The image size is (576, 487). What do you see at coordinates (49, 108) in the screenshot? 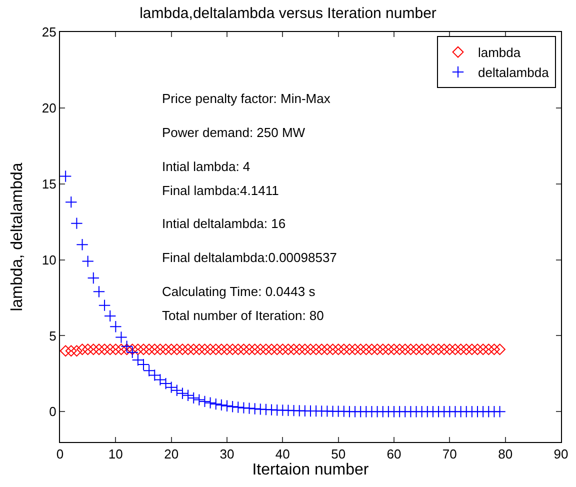
I see `y-tick-label: 20` at bounding box center [49, 108].